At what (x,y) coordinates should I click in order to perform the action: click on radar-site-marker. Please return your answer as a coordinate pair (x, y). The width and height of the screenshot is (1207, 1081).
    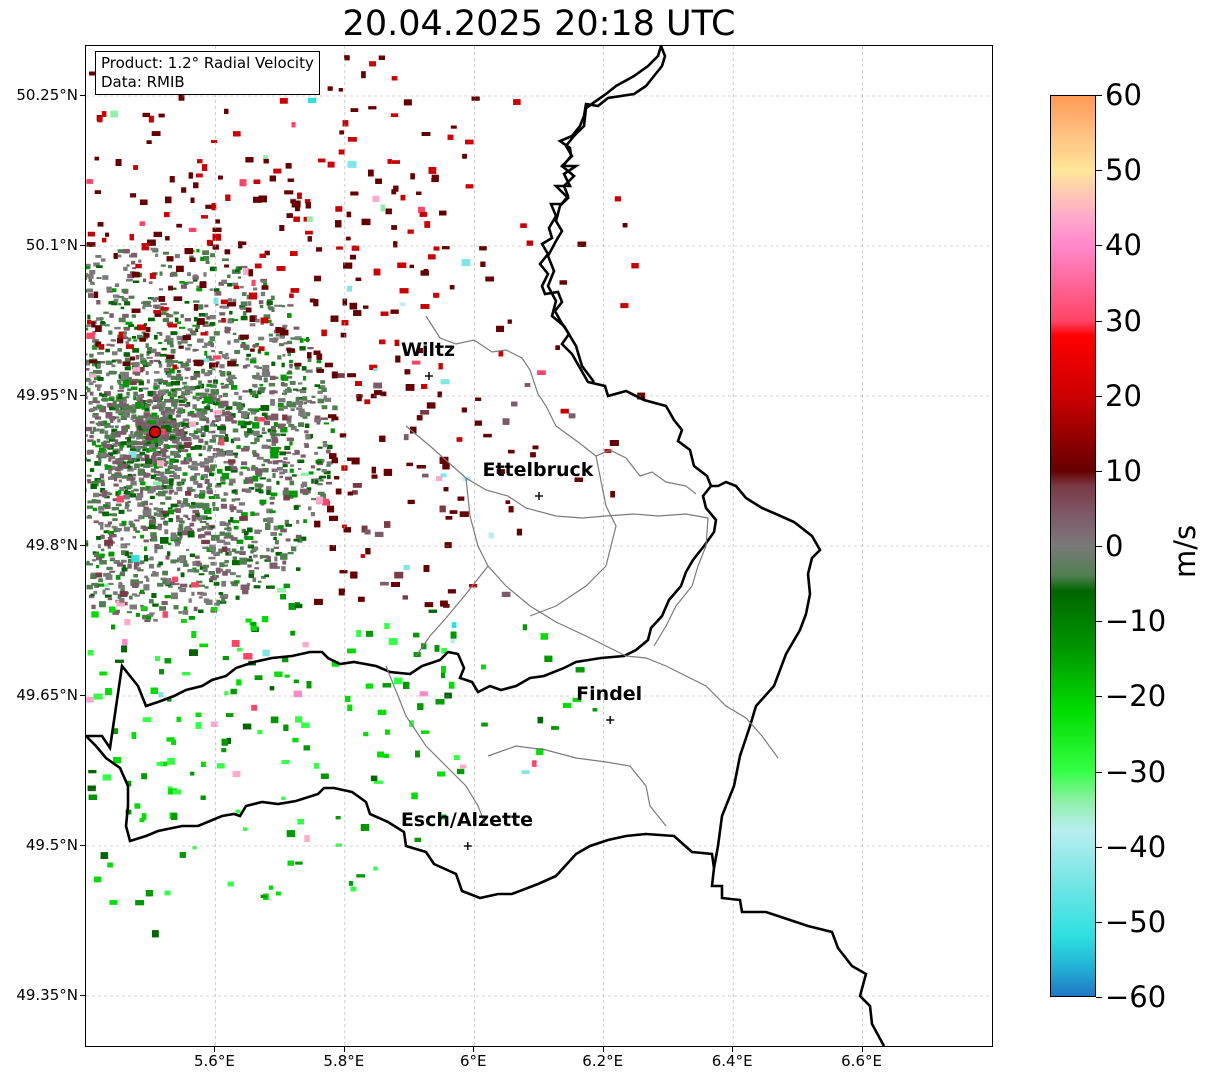
    Looking at the image, I should click on (155, 432).